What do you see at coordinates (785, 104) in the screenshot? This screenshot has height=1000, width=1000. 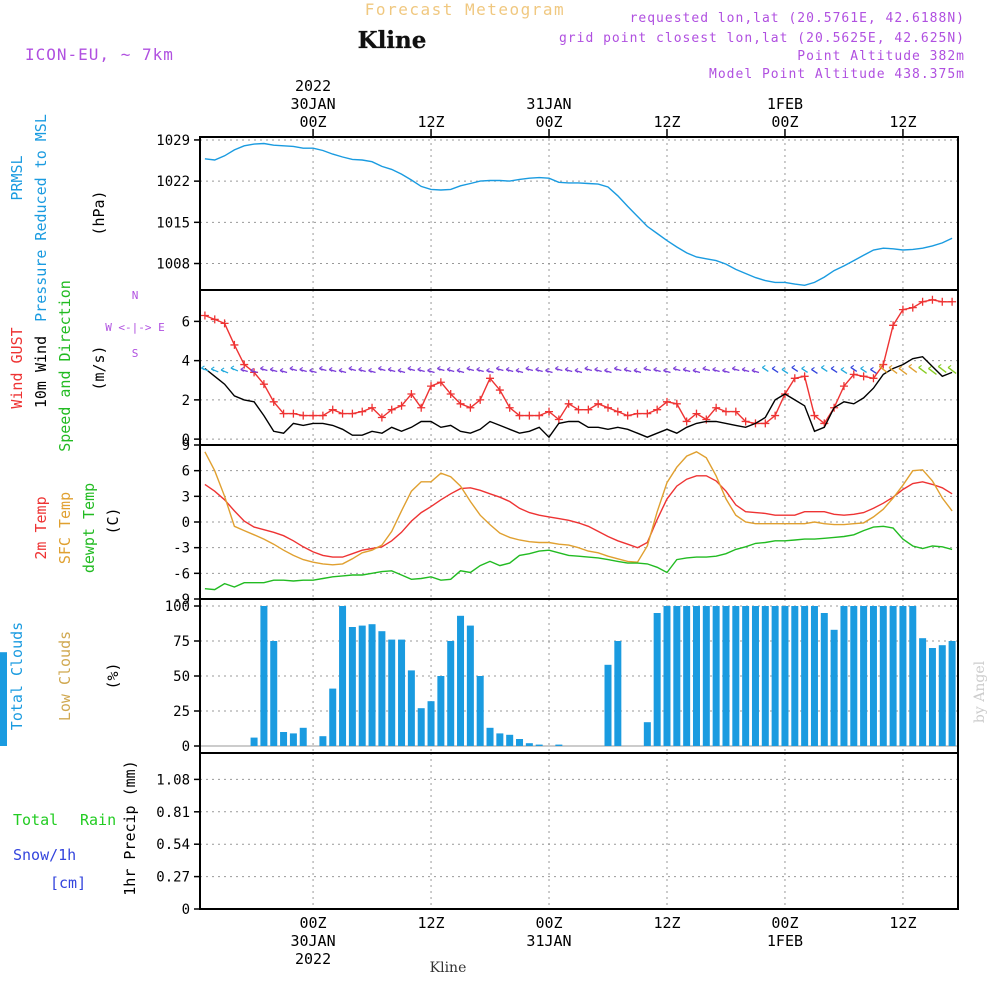 I see `top-time-label: 1FEB` at bounding box center [785, 104].